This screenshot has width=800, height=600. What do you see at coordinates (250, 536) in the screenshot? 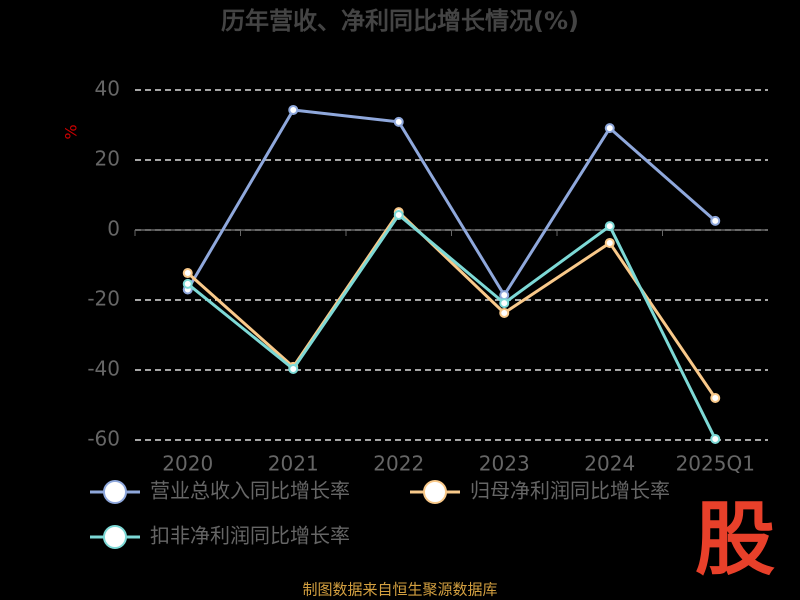
I see `legend-label: 扣非净利润同比增长率` at bounding box center [250, 536].